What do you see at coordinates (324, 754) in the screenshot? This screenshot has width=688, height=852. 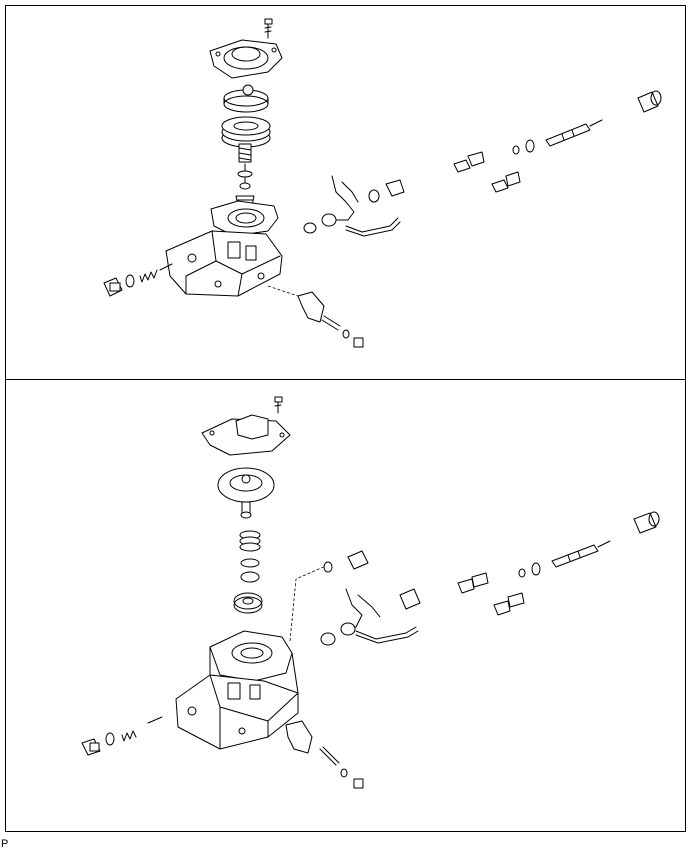 I see `bracket-assembly-bottom` at bounding box center [324, 754].